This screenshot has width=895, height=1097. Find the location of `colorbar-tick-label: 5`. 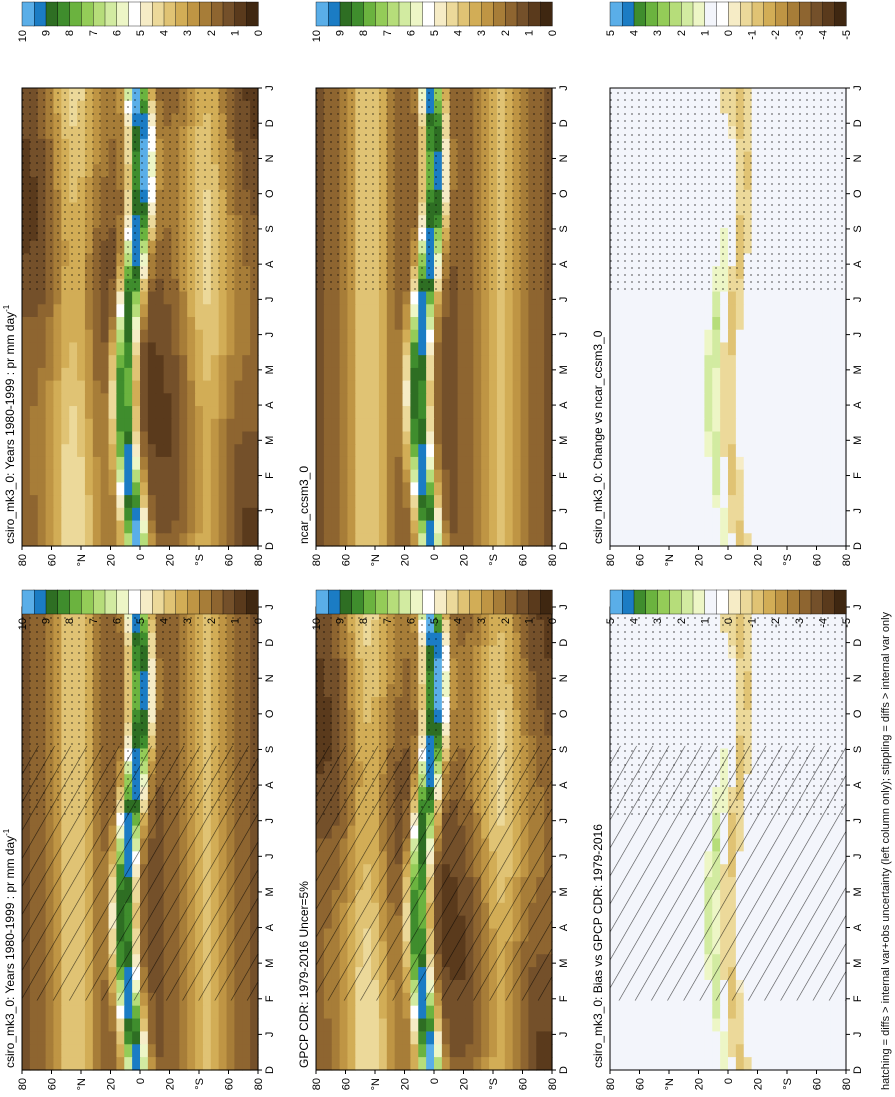

colorbar-tick-label: 5 is located at coordinates (435, 621).